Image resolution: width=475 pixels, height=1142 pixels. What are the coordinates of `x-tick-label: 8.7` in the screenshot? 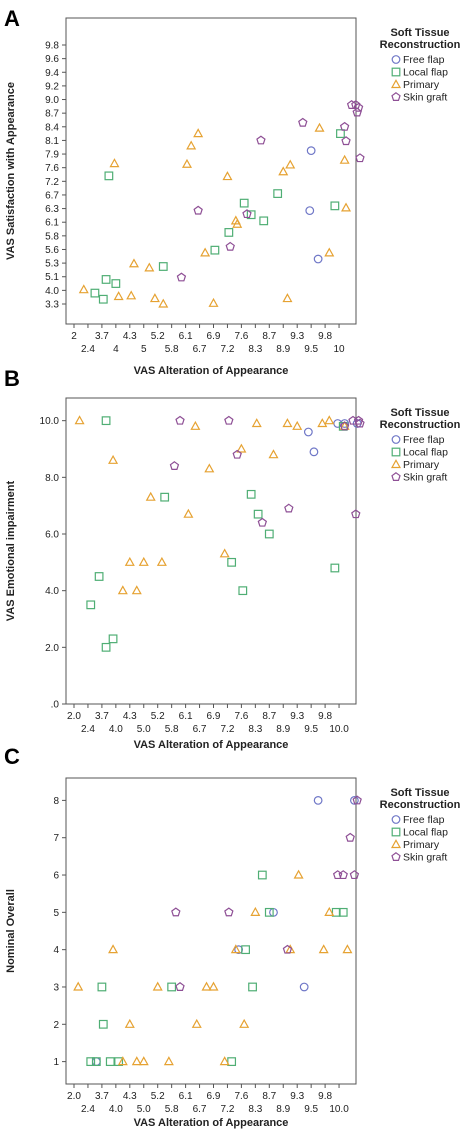 It's located at (269, 1096).